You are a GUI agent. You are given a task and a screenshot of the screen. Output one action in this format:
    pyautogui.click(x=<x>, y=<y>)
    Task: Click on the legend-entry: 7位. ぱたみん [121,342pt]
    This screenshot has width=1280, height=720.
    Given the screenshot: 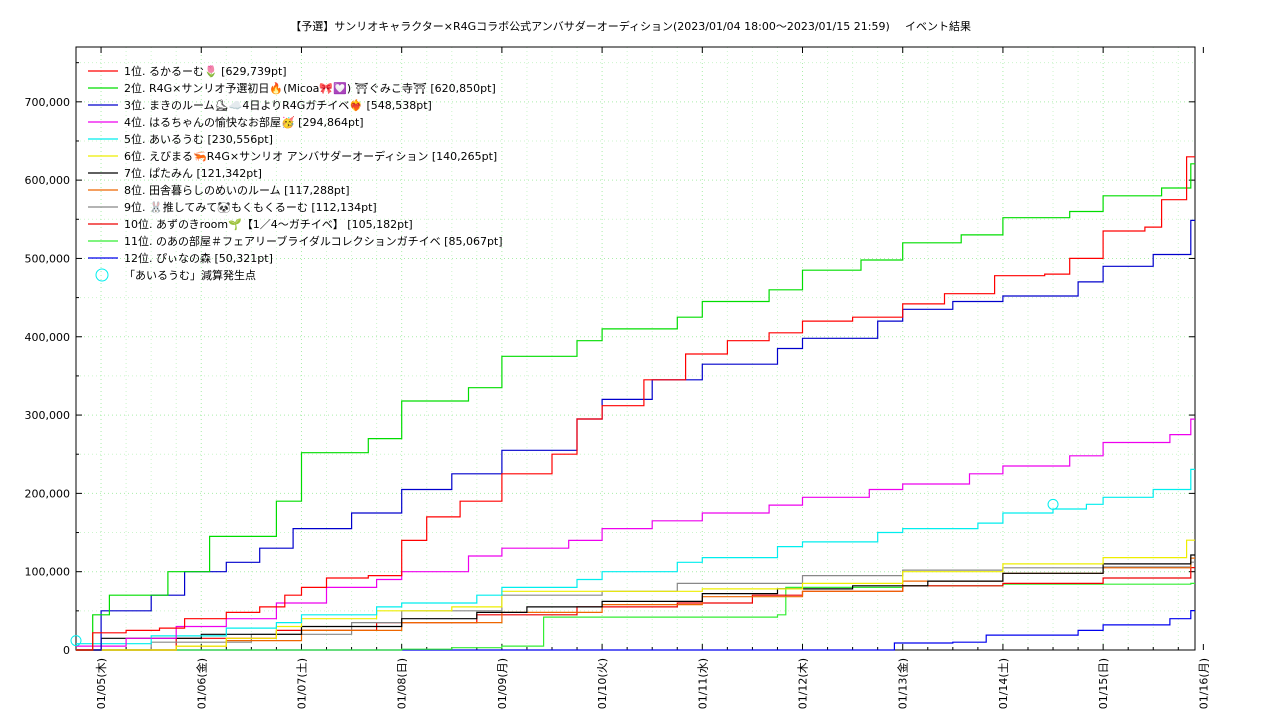 What is the action you would take?
    pyautogui.click(x=193, y=173)
    